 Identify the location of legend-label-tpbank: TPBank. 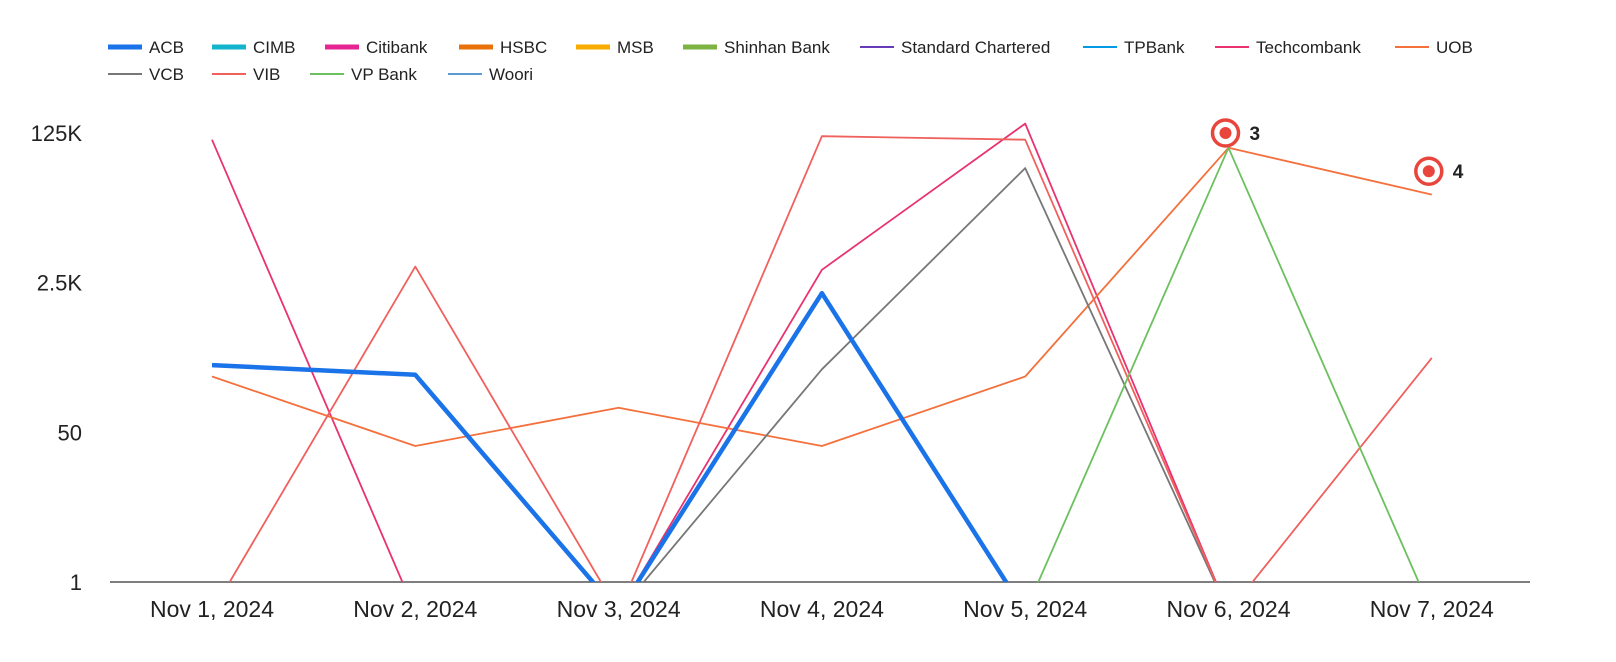
(1154, 47).